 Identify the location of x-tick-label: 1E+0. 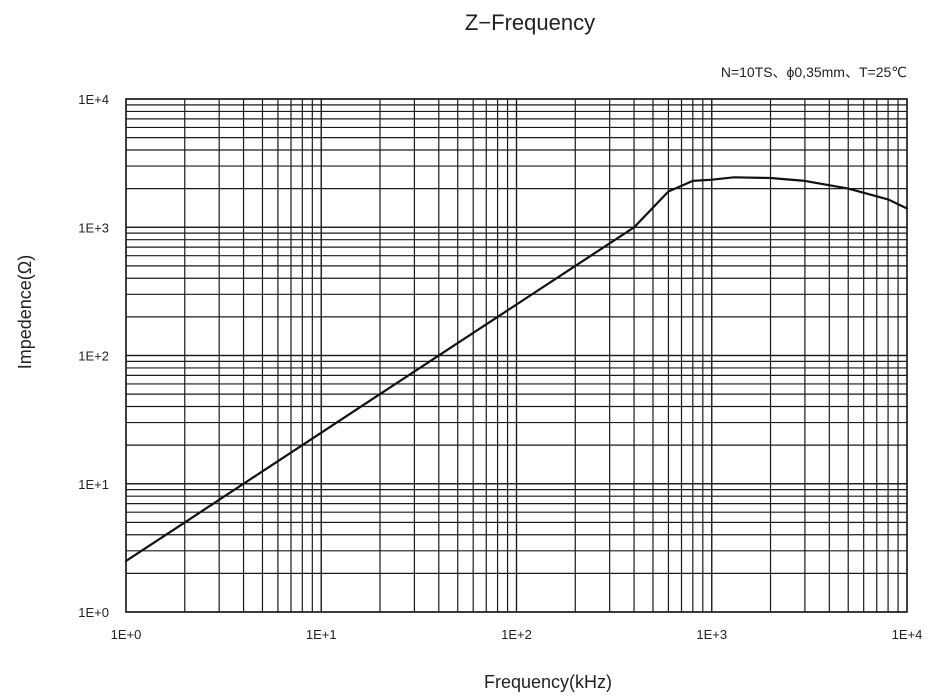
(126, 634).